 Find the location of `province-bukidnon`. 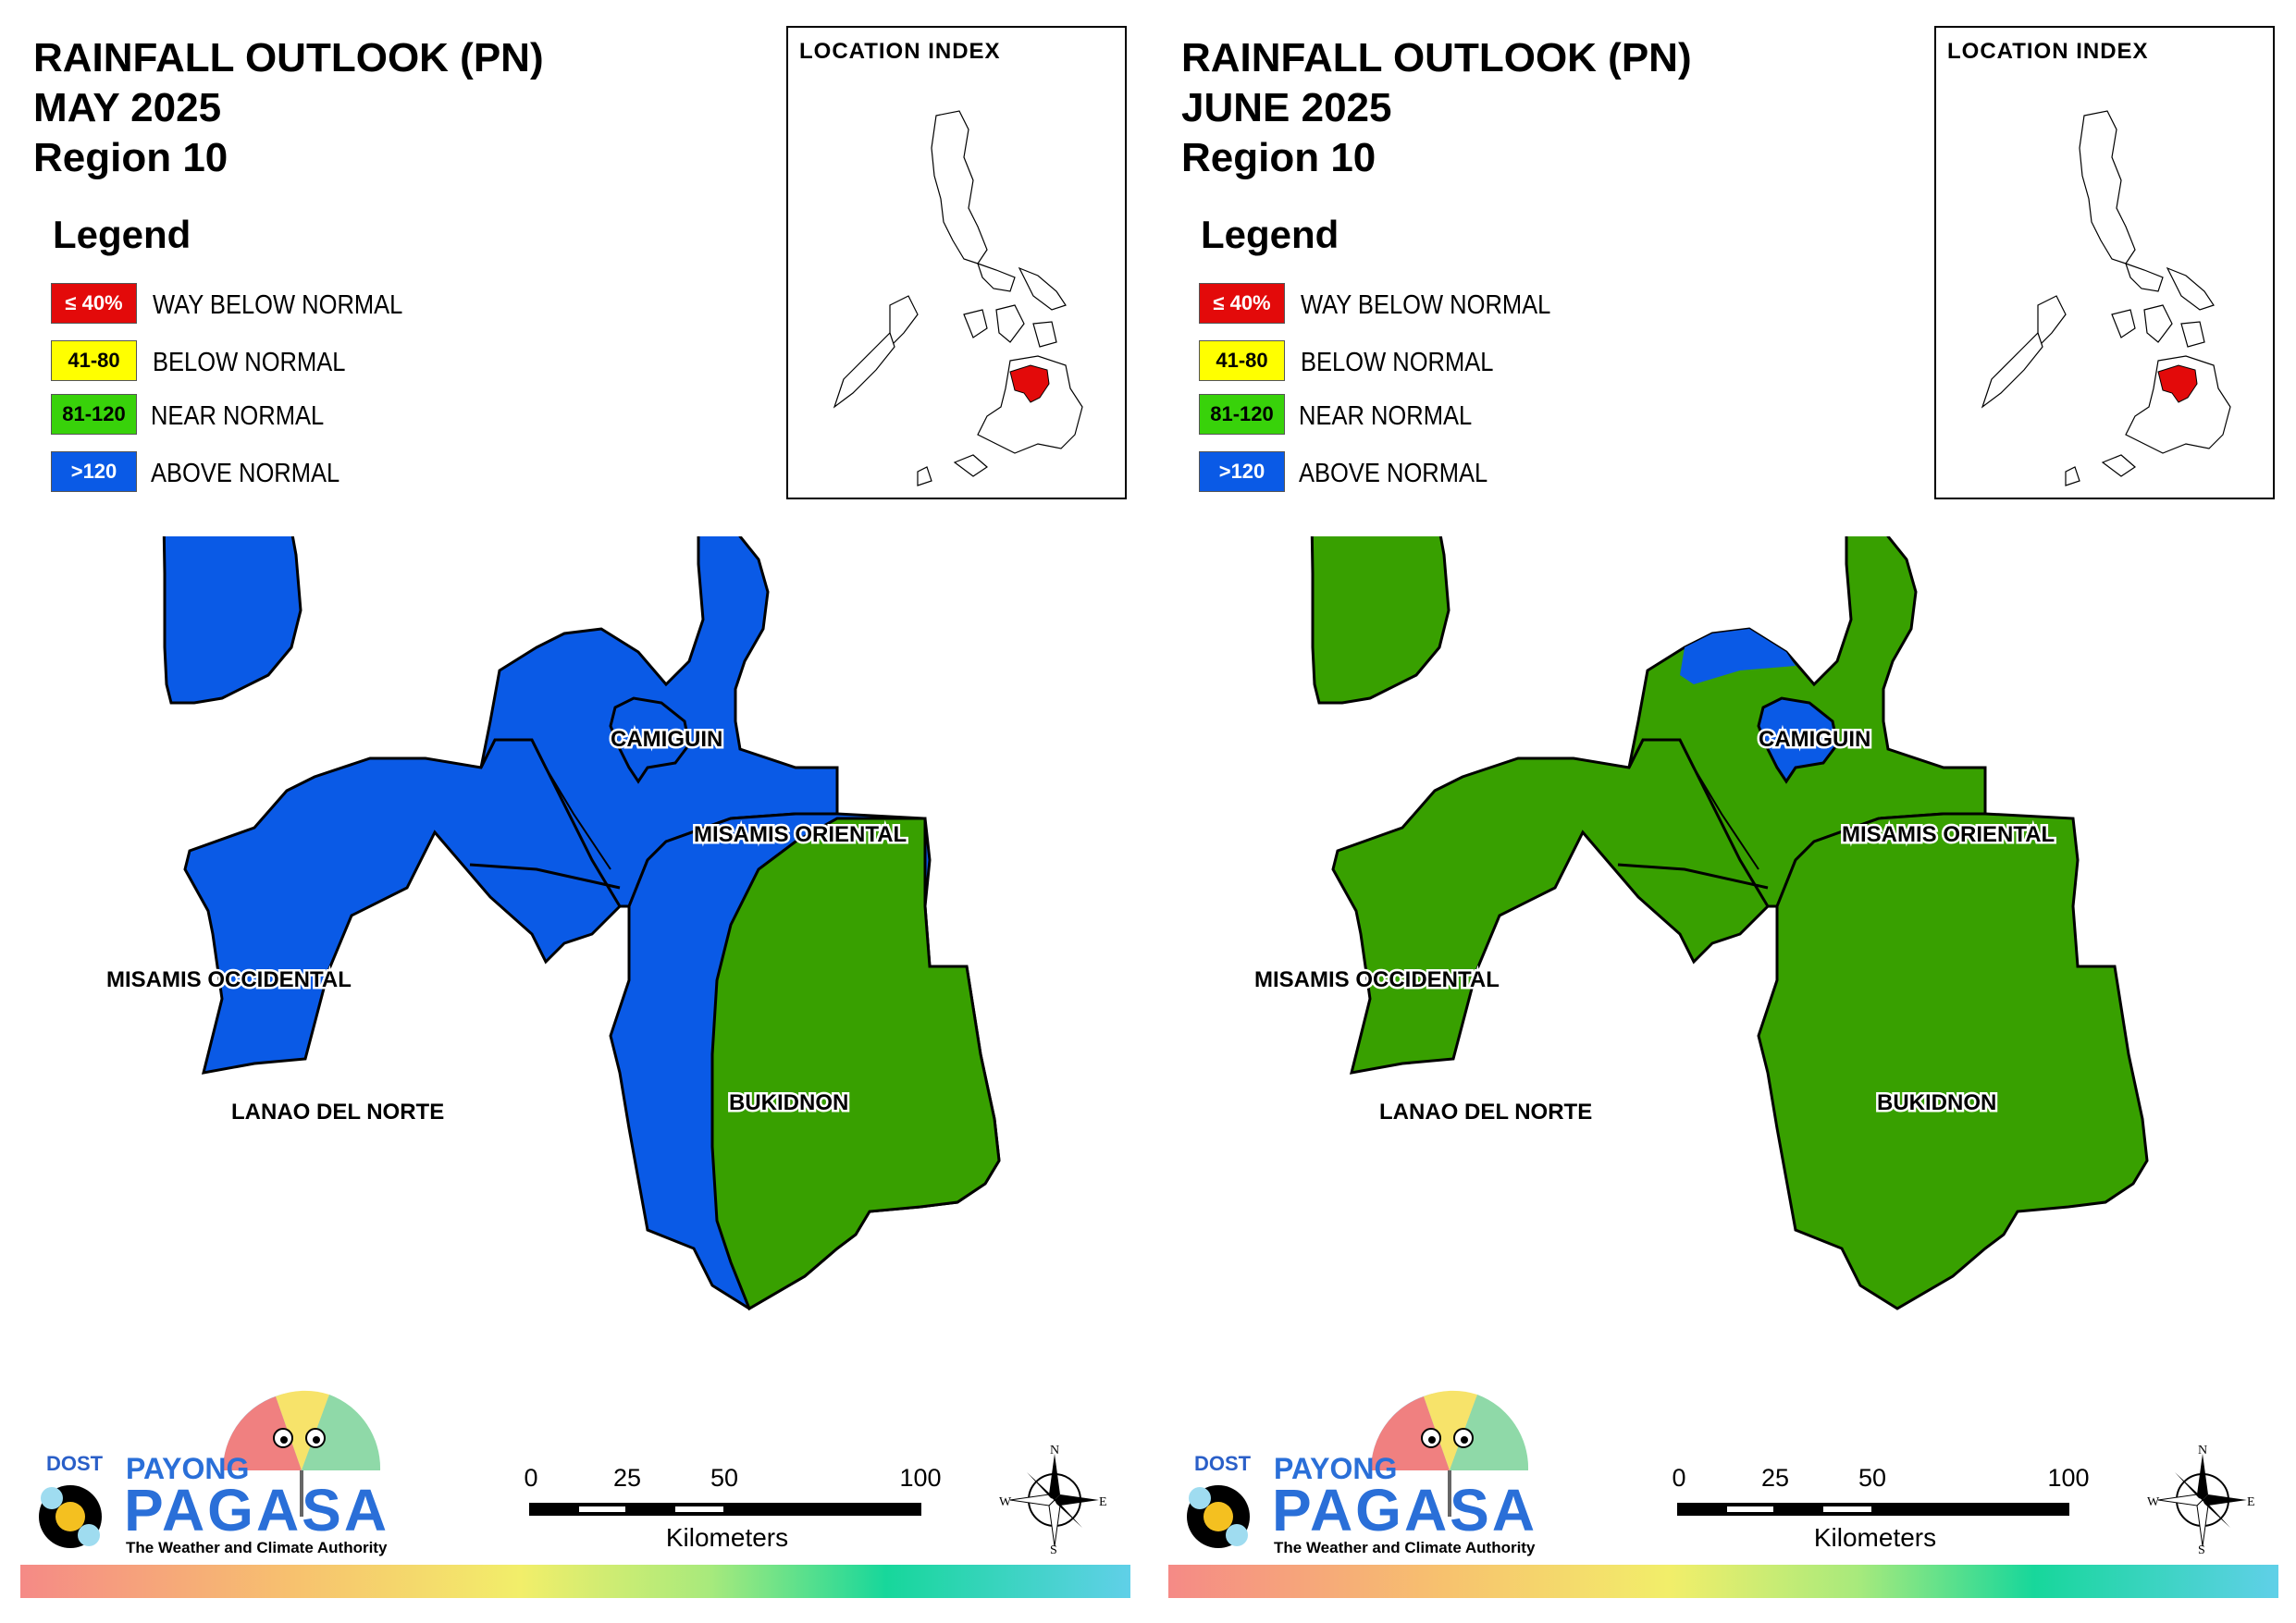

province-bukidnon is located at coordinates (1953, 1061).